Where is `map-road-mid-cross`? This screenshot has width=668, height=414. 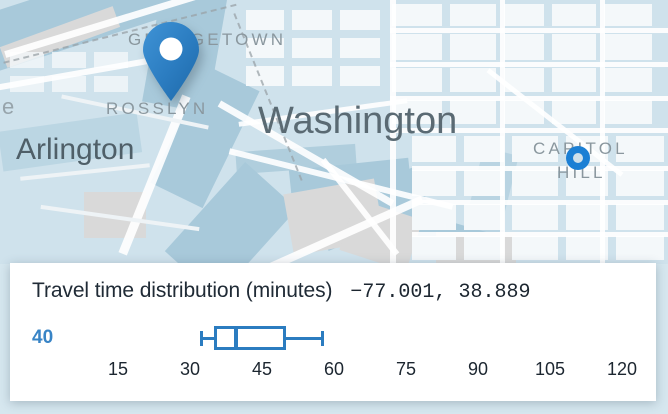
map-road-mid-cross is located at coordinates (529, 64).